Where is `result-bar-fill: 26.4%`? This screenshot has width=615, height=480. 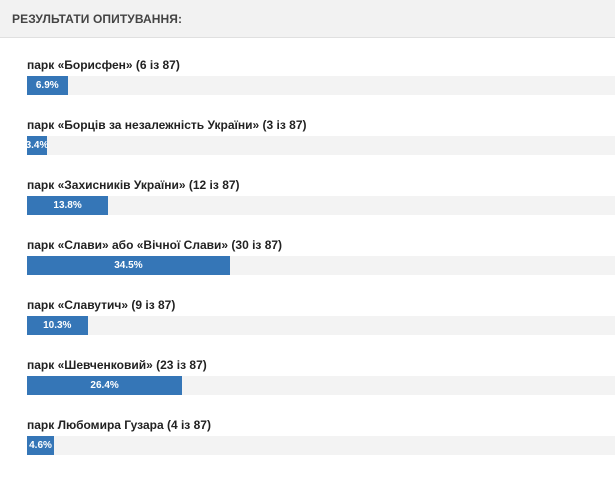 result-bar-fill: 26.4% is located at coordinates (105, 385).